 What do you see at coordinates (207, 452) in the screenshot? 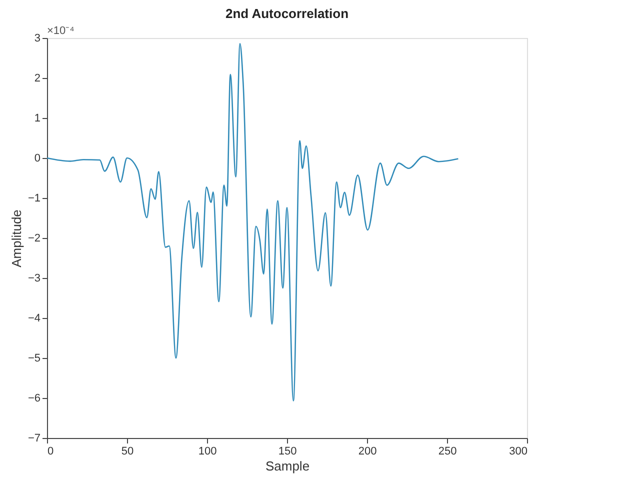
I see `x-tick-label: 100` at bounding box center [207, 452].